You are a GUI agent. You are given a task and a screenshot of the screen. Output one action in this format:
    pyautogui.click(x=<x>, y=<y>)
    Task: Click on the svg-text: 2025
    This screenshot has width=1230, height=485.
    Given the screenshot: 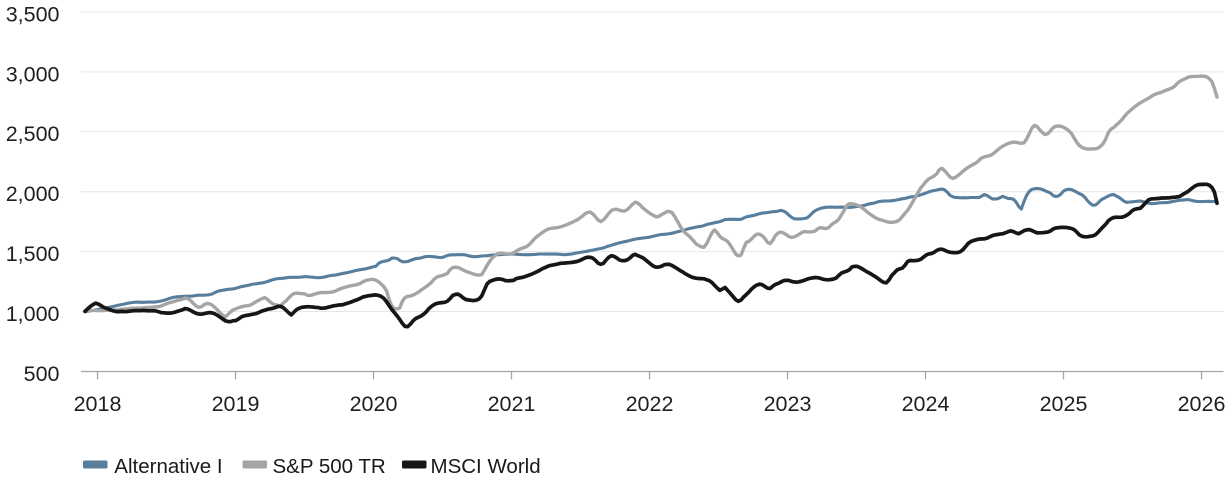 What is the action you would take?
    pyautogui.click(x=1064, y=404)
    